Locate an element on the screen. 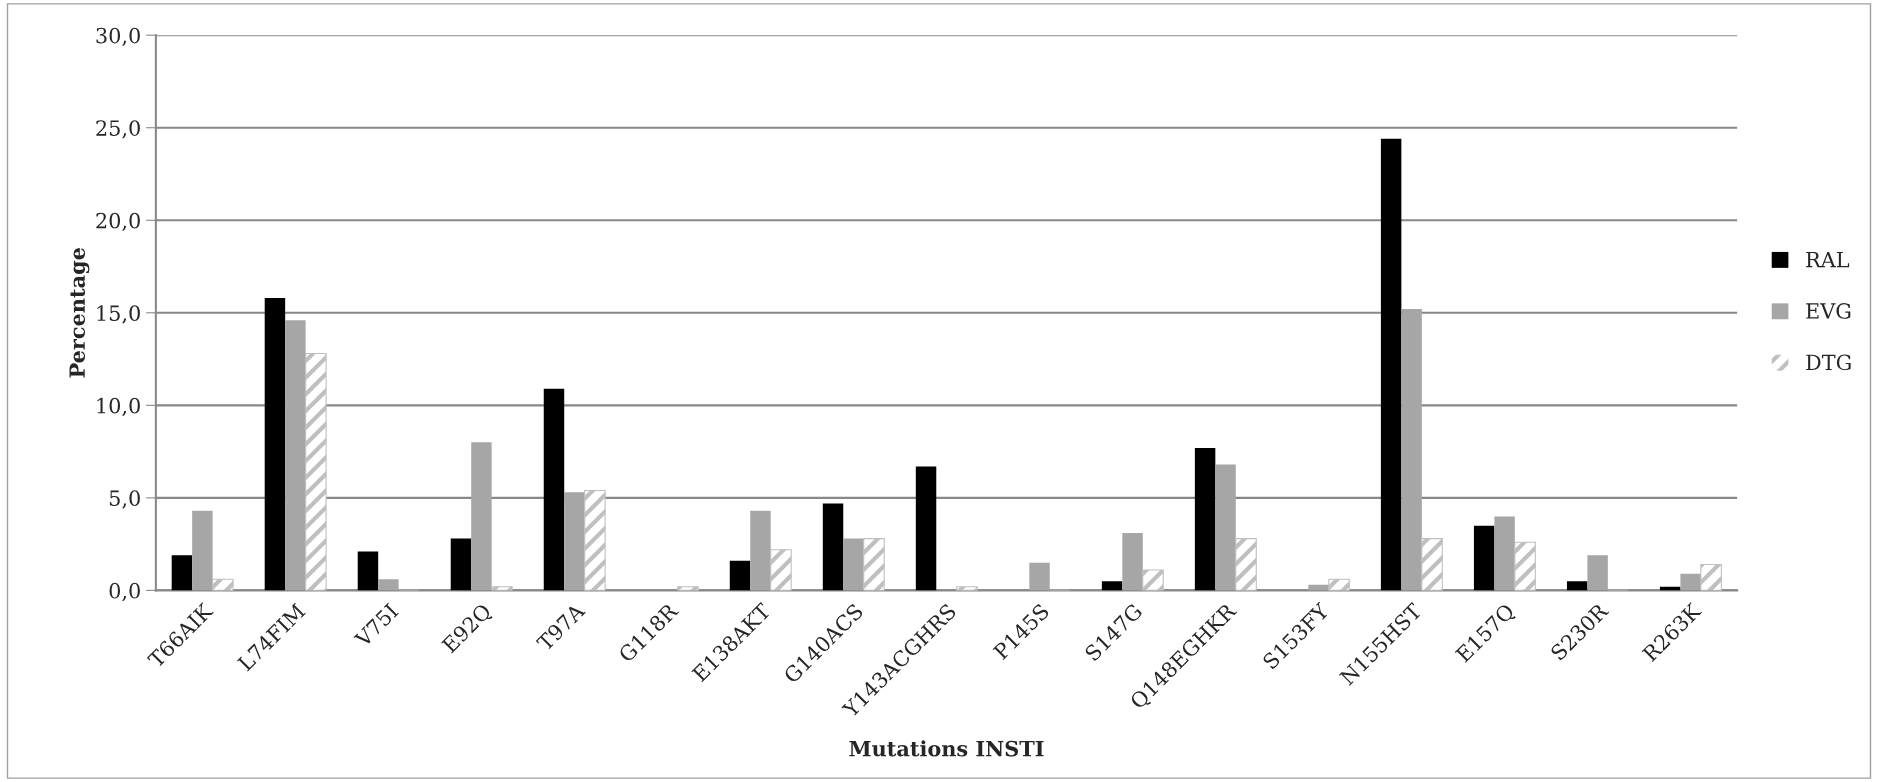  legend-label: DTG is located at coordinates (1828, 362).